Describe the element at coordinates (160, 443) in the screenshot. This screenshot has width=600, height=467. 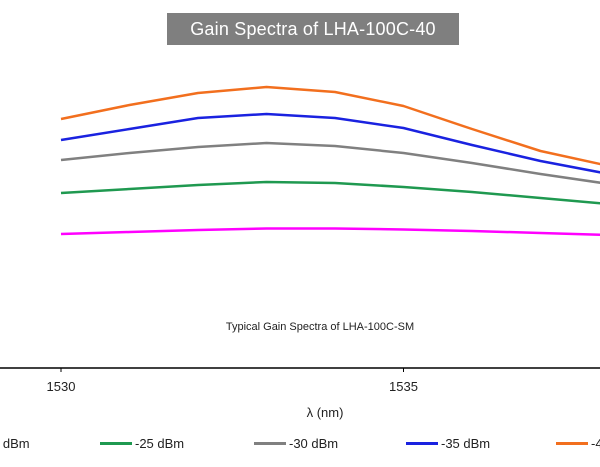
I see `legend-label: -25 dBm` at that location.